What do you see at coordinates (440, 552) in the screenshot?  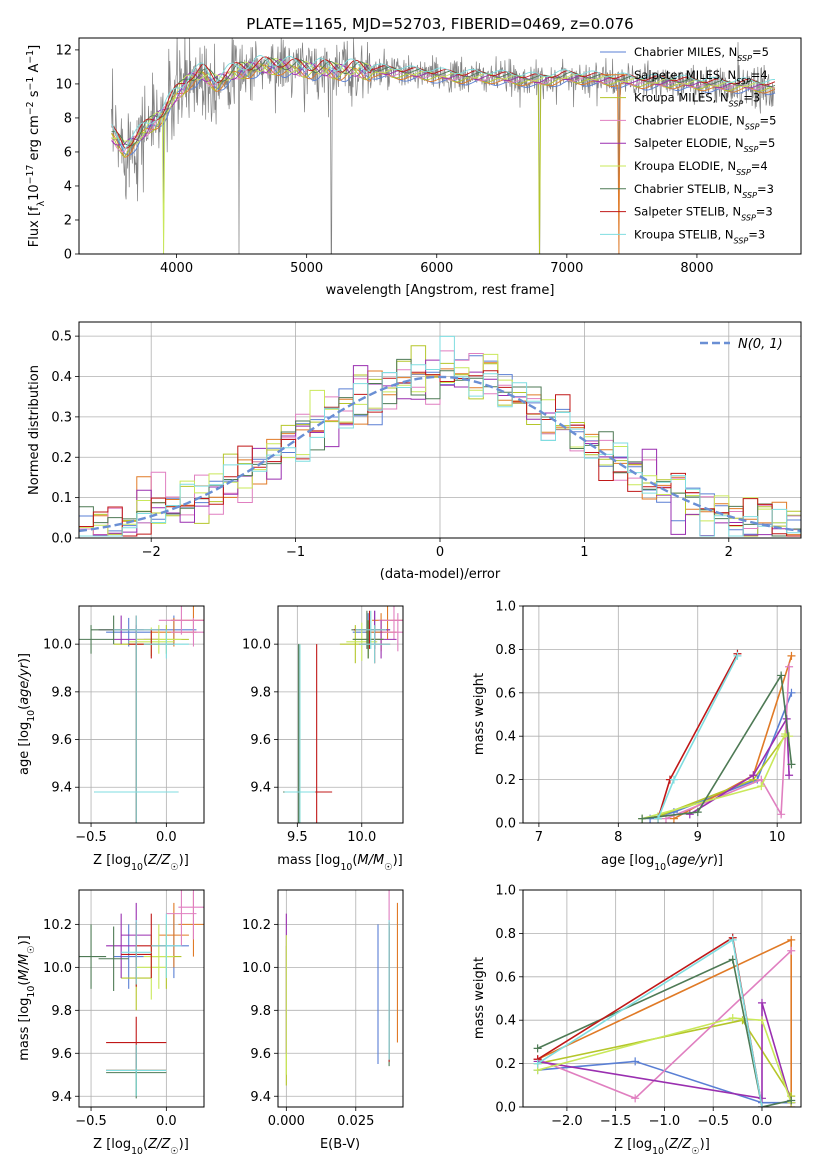 I see `x-tick-label: 0` at bounding box center [440, 552].